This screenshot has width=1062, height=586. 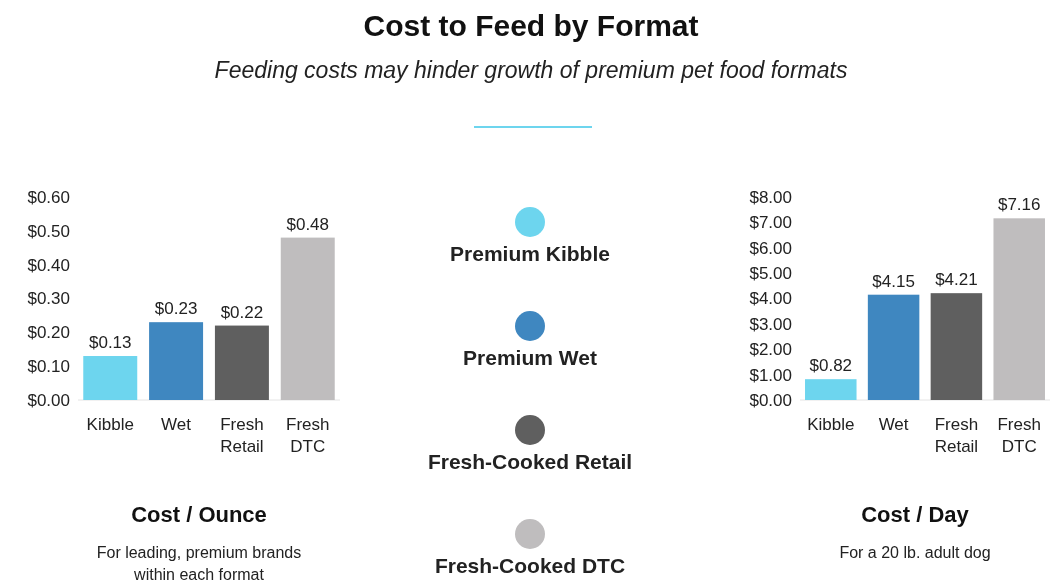 I want to click on y-tick-label: $8.00, so click(x=770, y=197).